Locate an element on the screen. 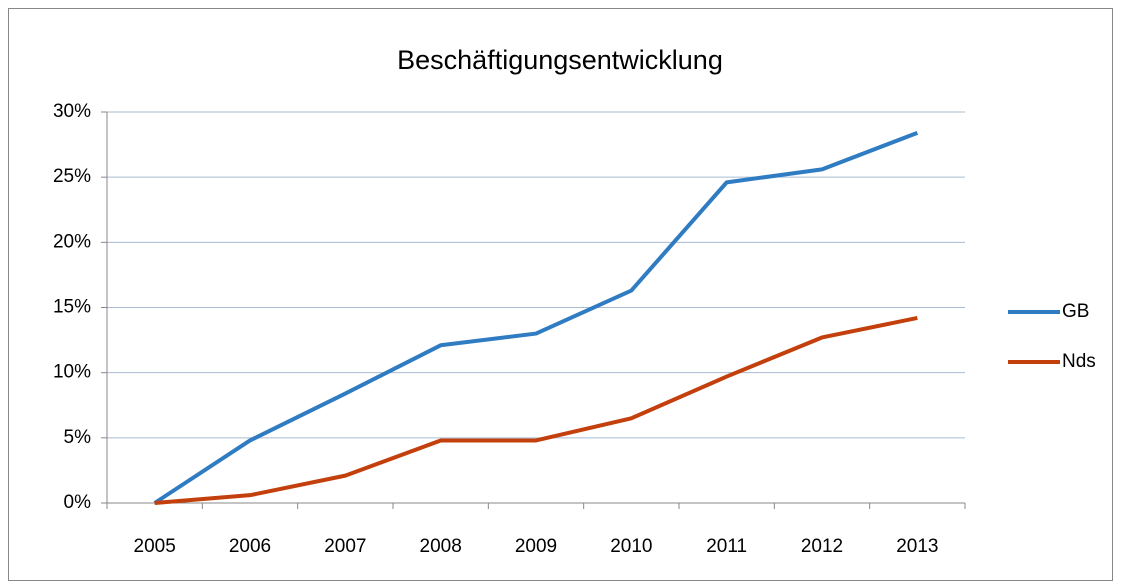 This screenshot has height=584, width=1121. x-tick-label: 2008 is located at coordinates (441, 546).